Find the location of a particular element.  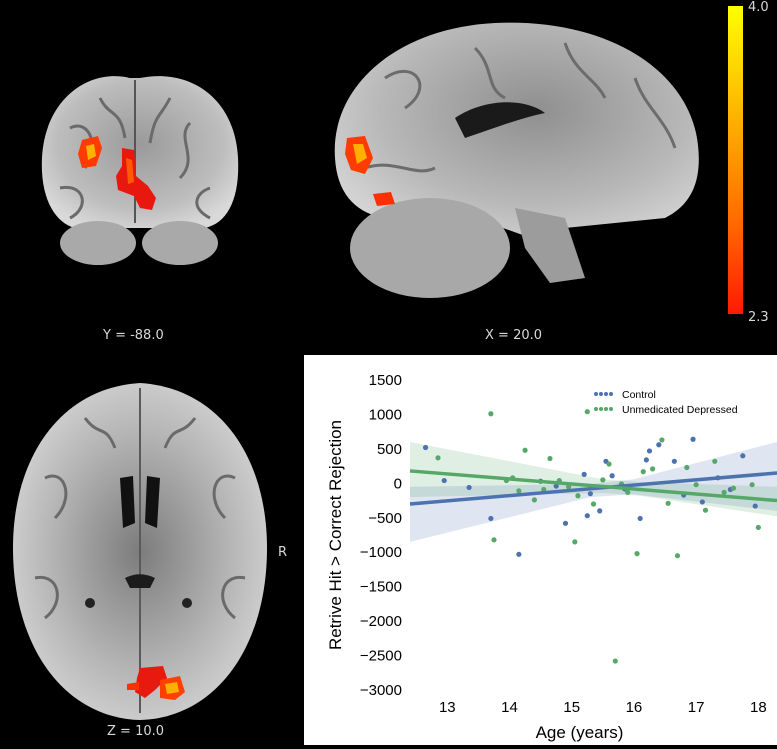

axial-posterior-dark is located at coordinates (140, 581).